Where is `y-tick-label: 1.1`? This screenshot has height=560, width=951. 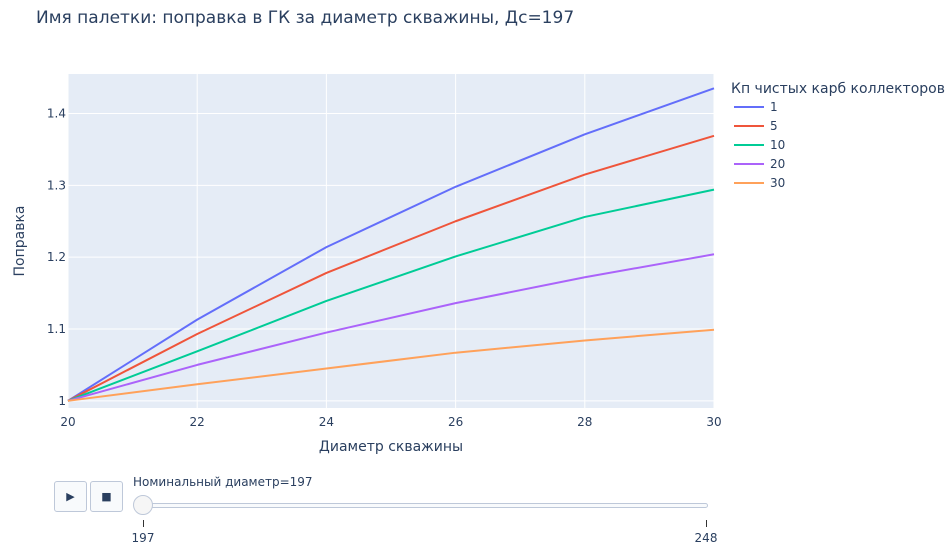 y-tick-label: 1.1 is located at coordinates (56, 329).